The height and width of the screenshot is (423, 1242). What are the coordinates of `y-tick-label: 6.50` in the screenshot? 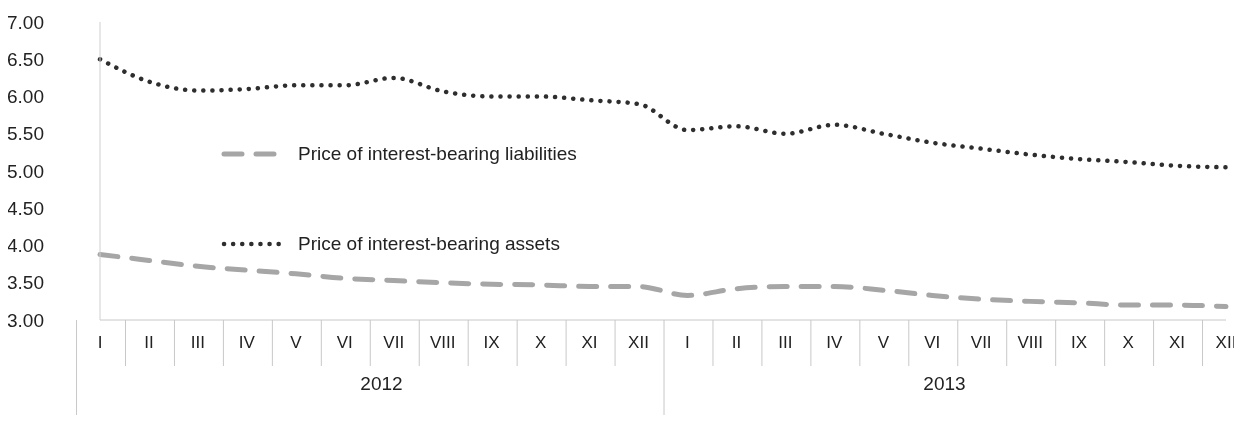 It's located at (25, 59).